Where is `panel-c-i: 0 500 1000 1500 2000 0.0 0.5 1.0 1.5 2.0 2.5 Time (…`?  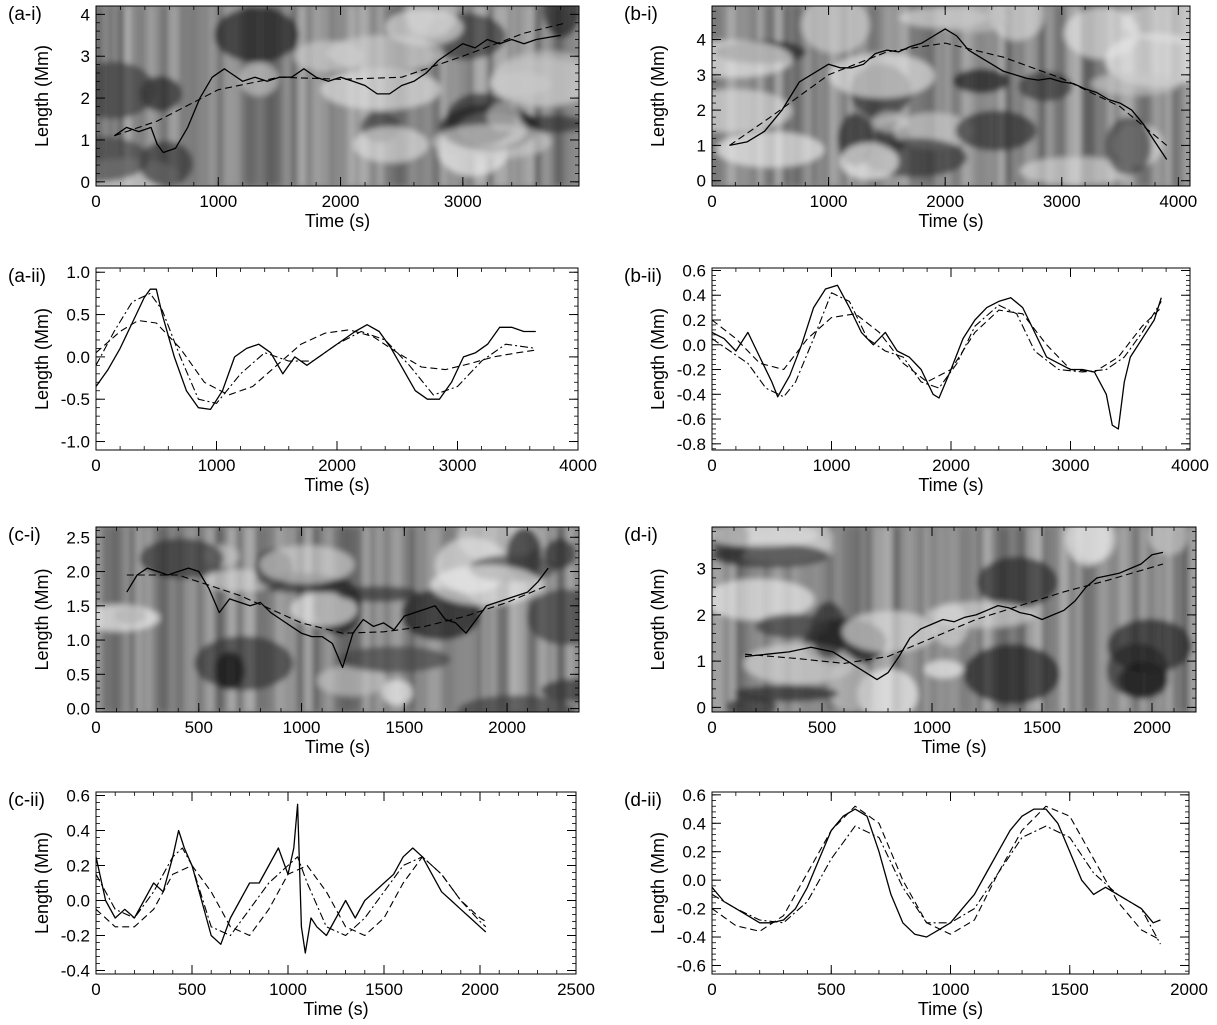 panel-c-i: 0 500 1000 1500 2000 0.0 0.5 1.0 1.5 2.0 2.5 Time (… is located at coordinates (294, 641).